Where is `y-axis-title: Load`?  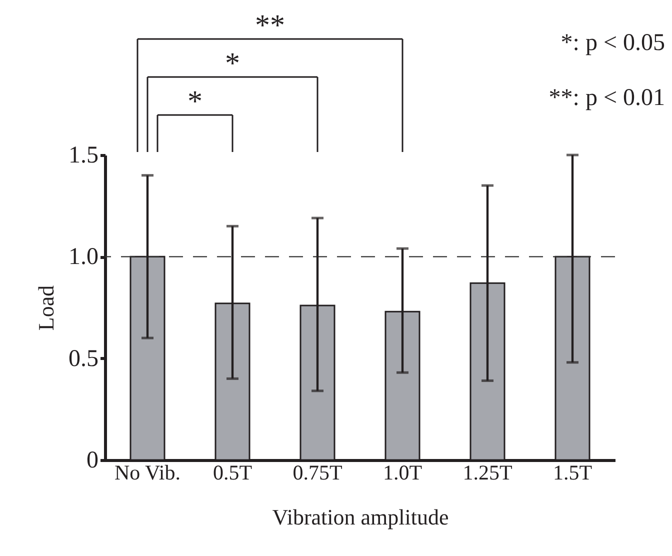 y-axis-title: Load is located at coordinates (46, 308).